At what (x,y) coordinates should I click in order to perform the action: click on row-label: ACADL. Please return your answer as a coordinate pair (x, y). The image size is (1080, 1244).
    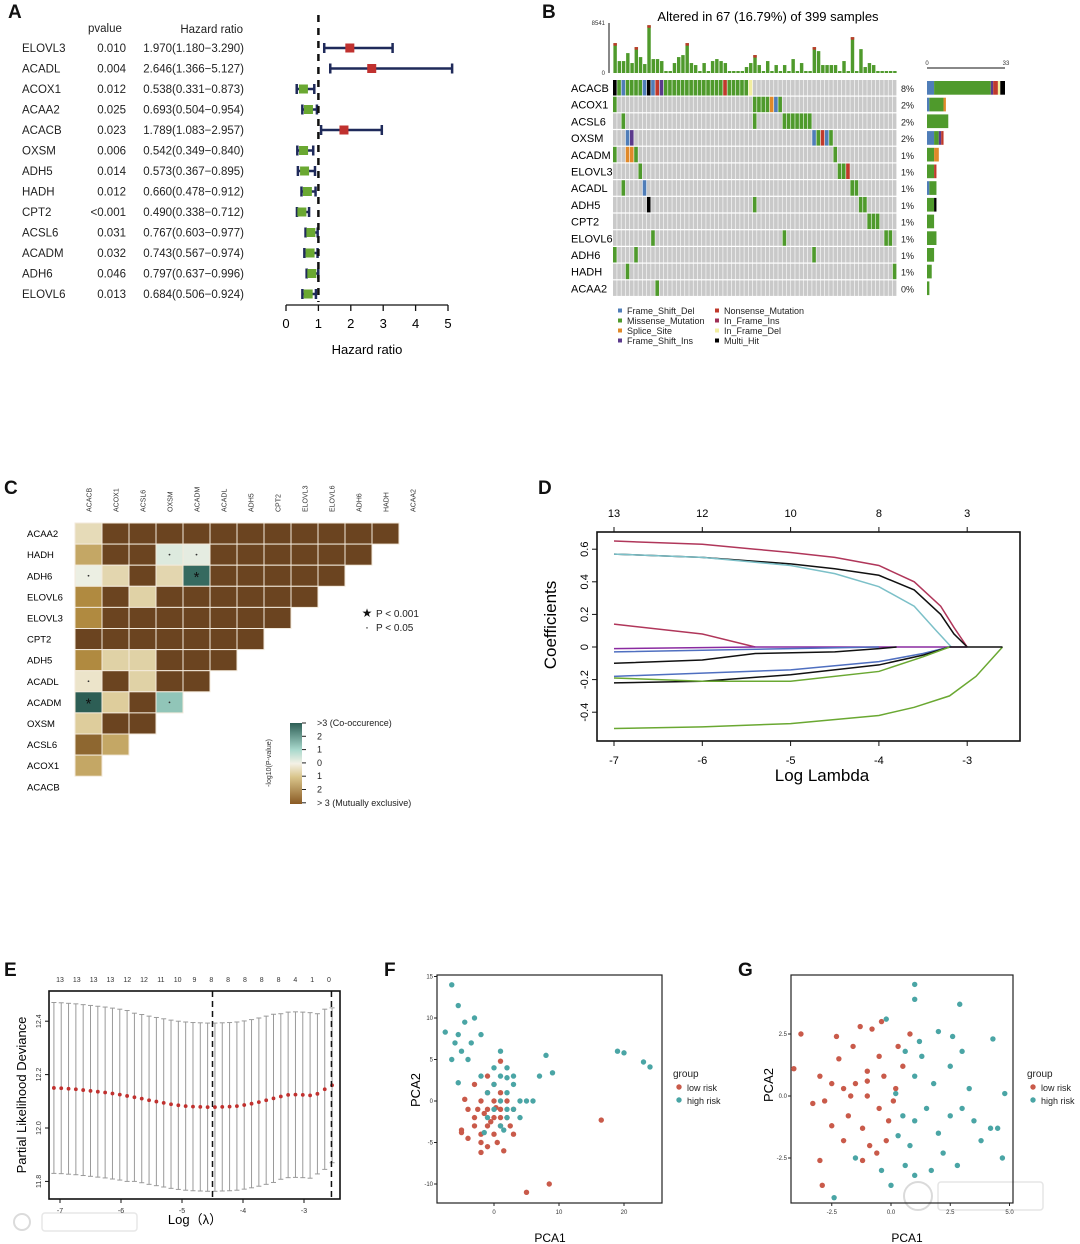
    Looking at the image, I should click on (43, 682).